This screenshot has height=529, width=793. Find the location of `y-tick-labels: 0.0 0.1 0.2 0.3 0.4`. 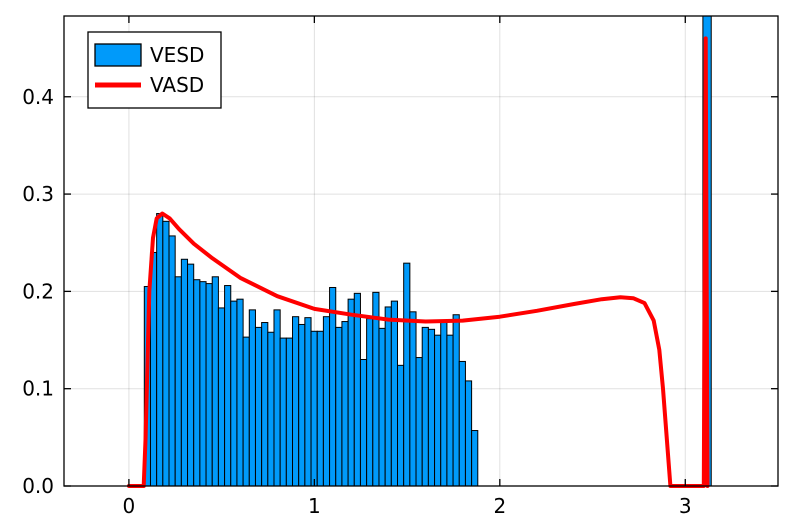

y-tick-labels: 0.0 0.1 0.2 0.3 0.4 is located at coordinates (38, 291).